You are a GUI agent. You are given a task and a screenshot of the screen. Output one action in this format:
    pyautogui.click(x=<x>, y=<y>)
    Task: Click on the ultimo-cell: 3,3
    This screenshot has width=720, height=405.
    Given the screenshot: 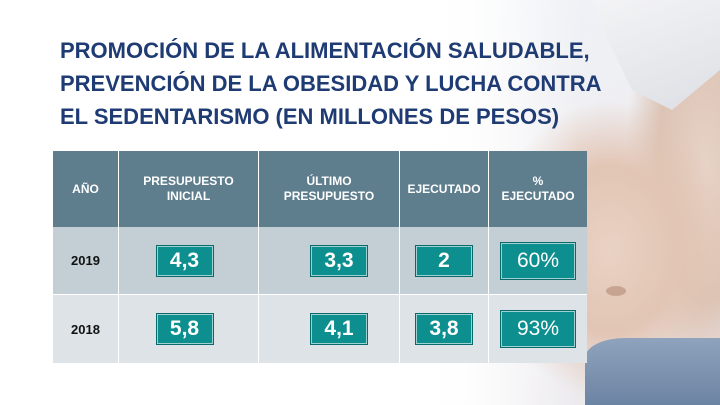 What is the action you would take?
    pyautogui.click(x=329, y=261)
    